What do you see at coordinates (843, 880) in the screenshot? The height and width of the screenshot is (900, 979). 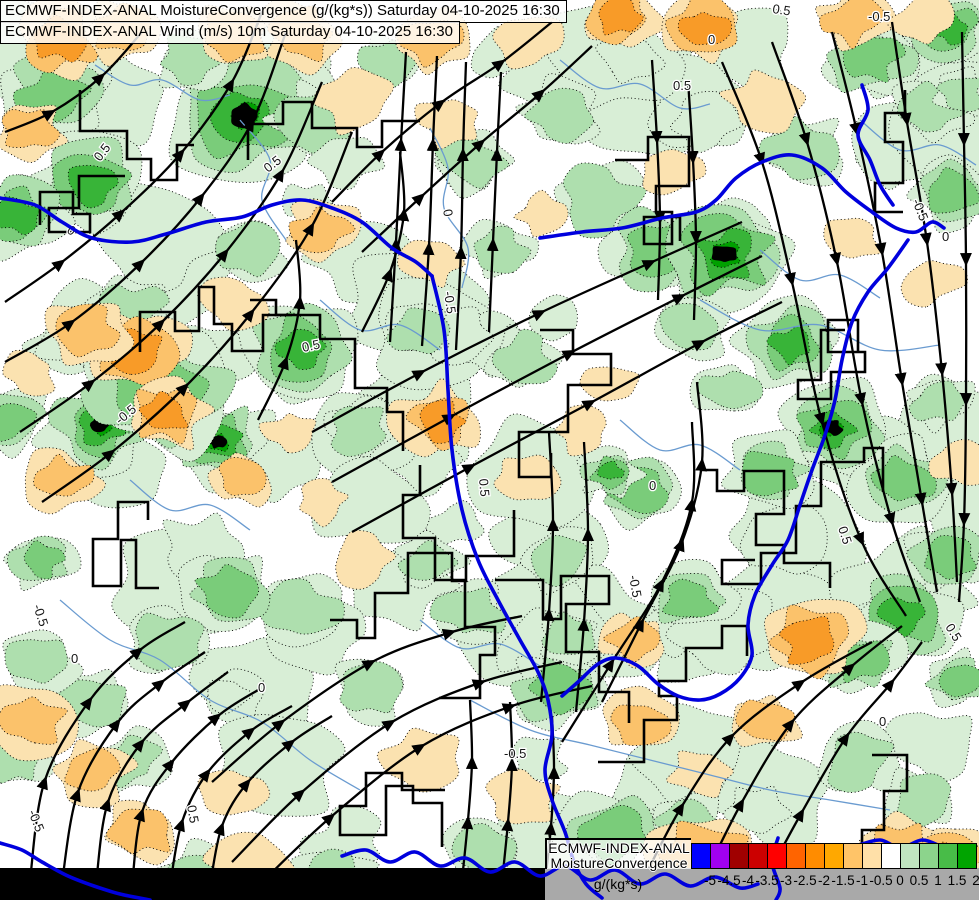 I see `legend-tick-label: -1.5` at bounding box center [843, 880].